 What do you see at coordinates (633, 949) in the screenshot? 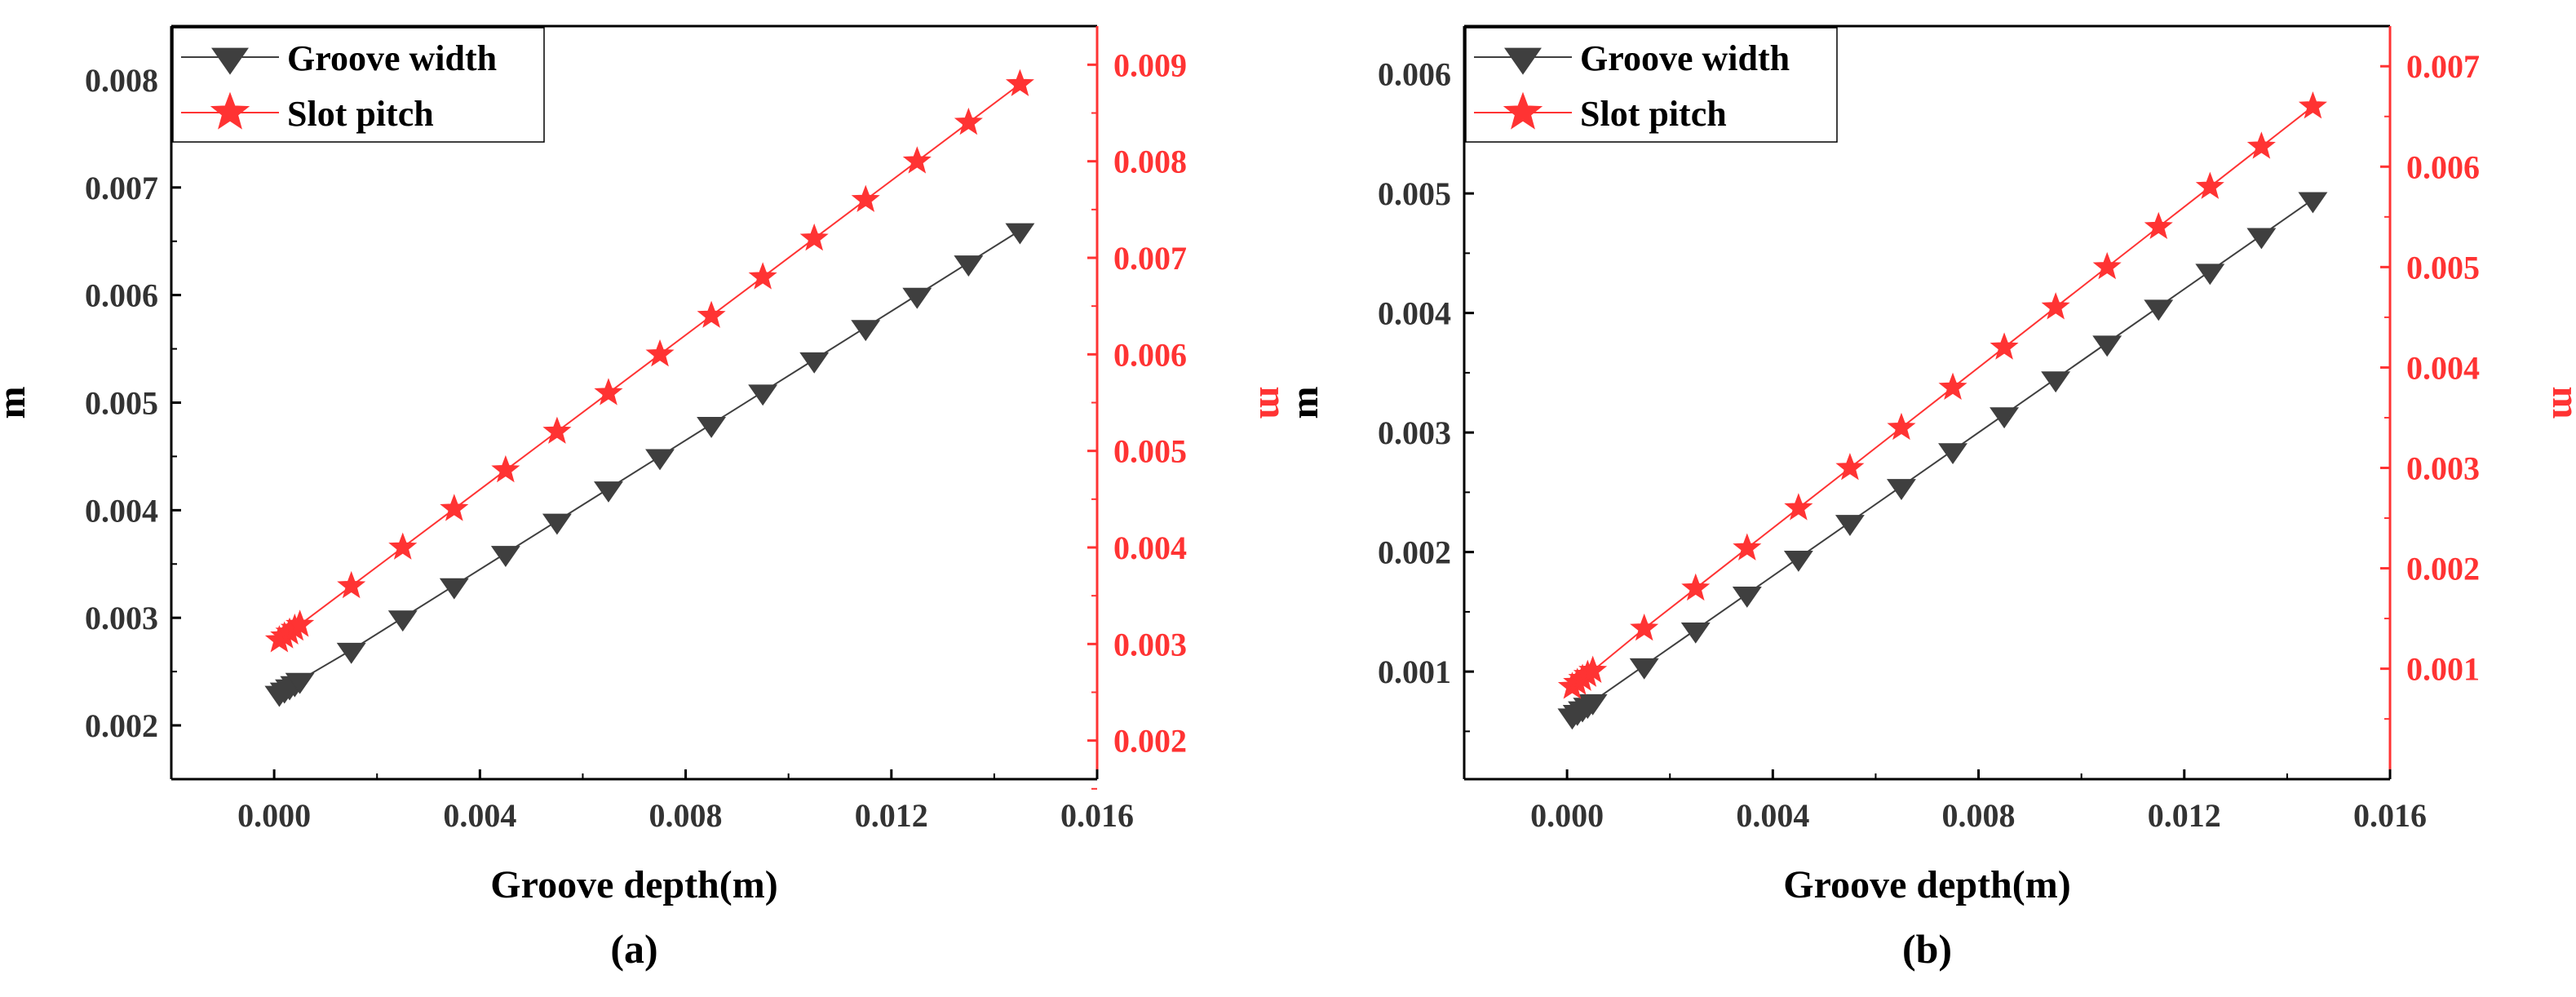
I see `panel-caption: (a)` at bounding box center [633, 949].